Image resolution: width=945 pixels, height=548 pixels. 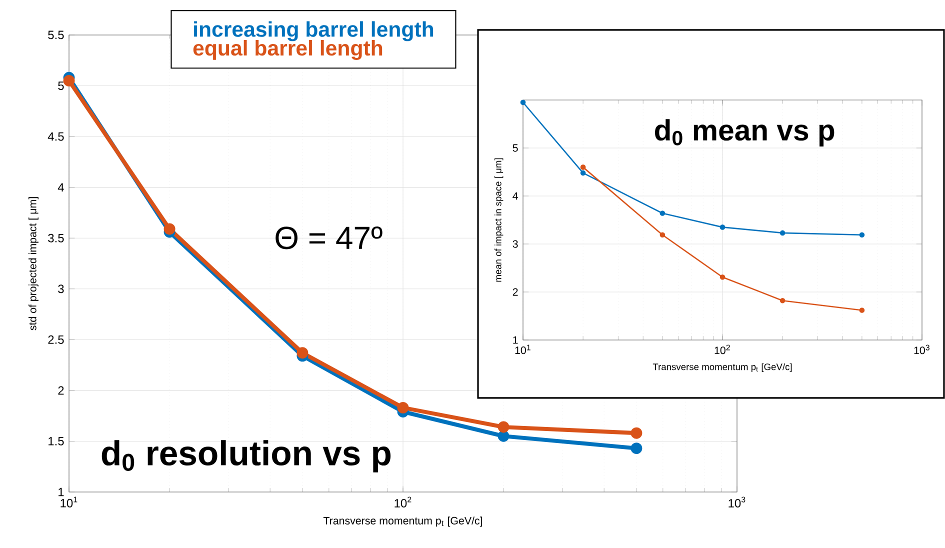 What do you see at coordinates (329, 238) in the screenshot?
I see `annotation: Θ = 47º` at bounding box center [329, 238].